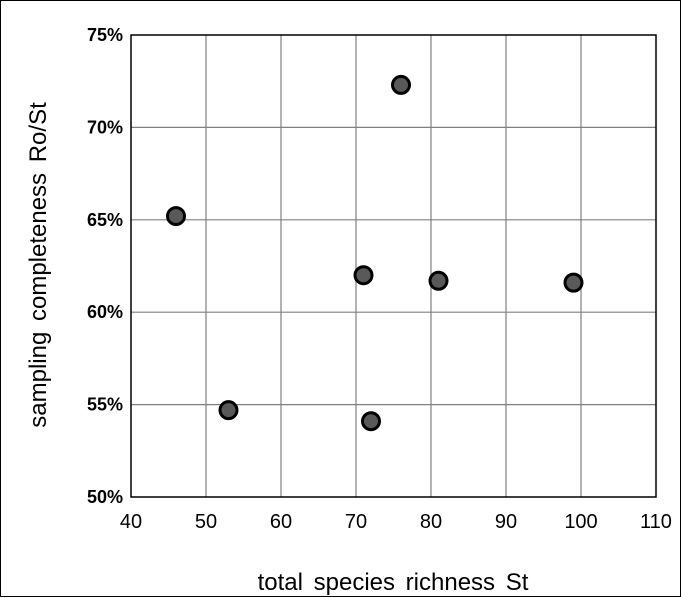  What do you see at coordinates (656, 522) in the screenshot?
I see `x-tick-label: 110` at bounding box center [656, 522].